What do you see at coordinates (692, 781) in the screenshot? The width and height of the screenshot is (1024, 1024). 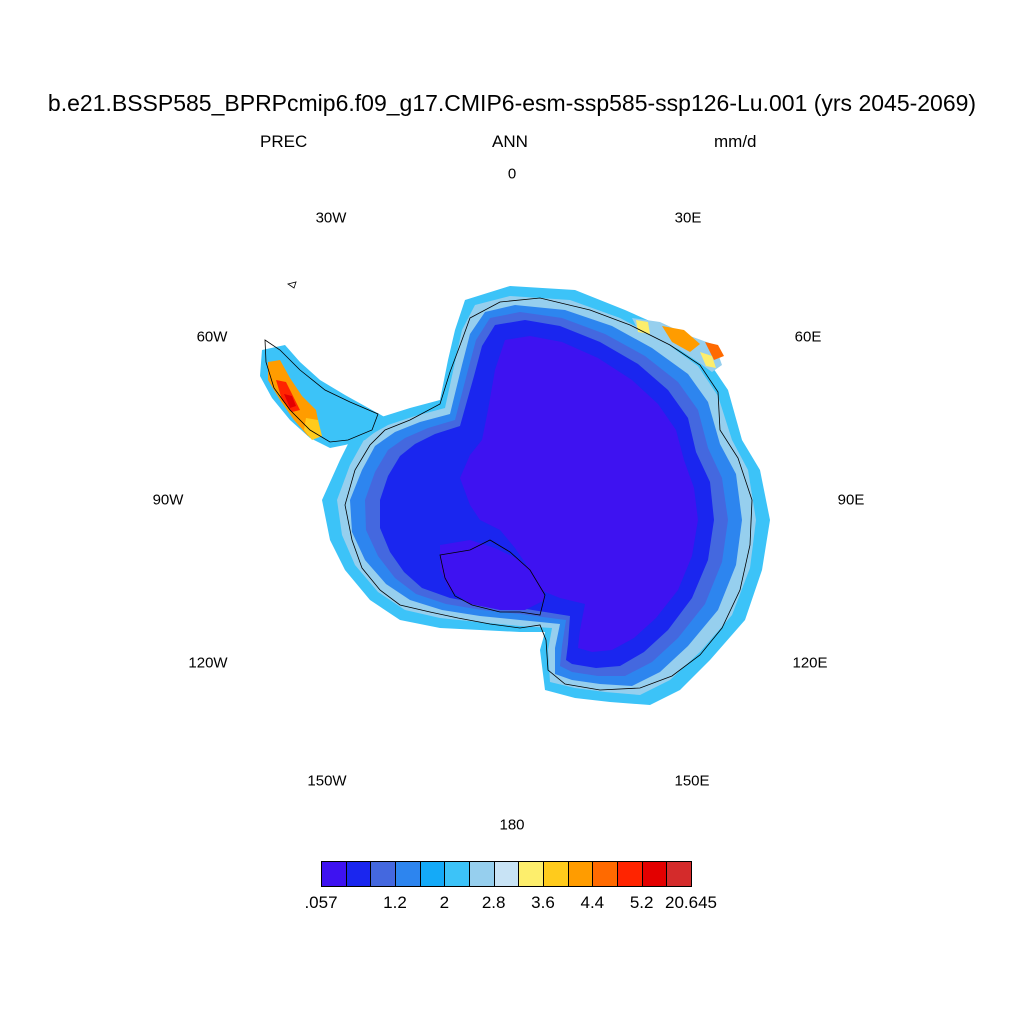 I see `lon-label-150e: 150E` at bounding box center [692, 781].